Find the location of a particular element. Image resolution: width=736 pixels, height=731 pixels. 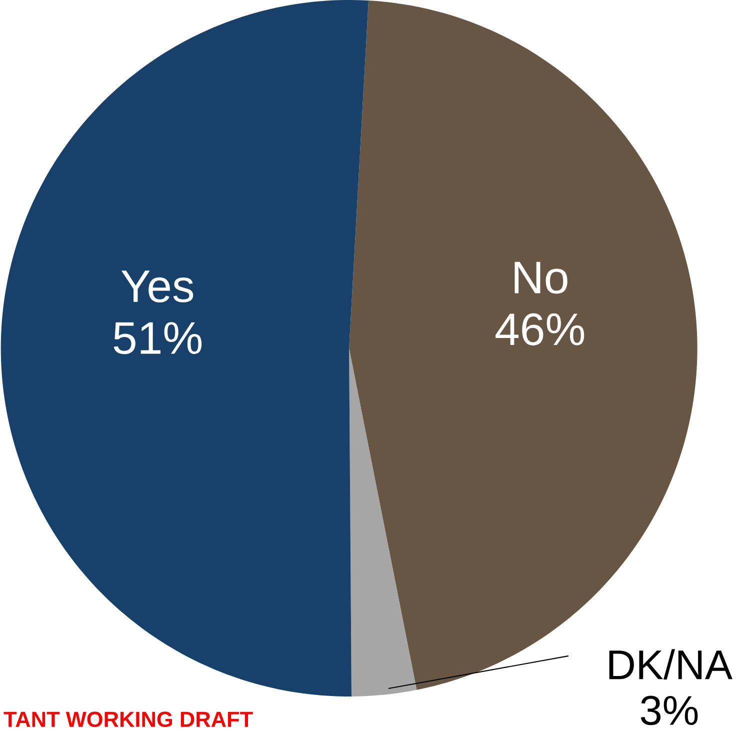

slice-label: Yes is located at coordinates (157, 286).